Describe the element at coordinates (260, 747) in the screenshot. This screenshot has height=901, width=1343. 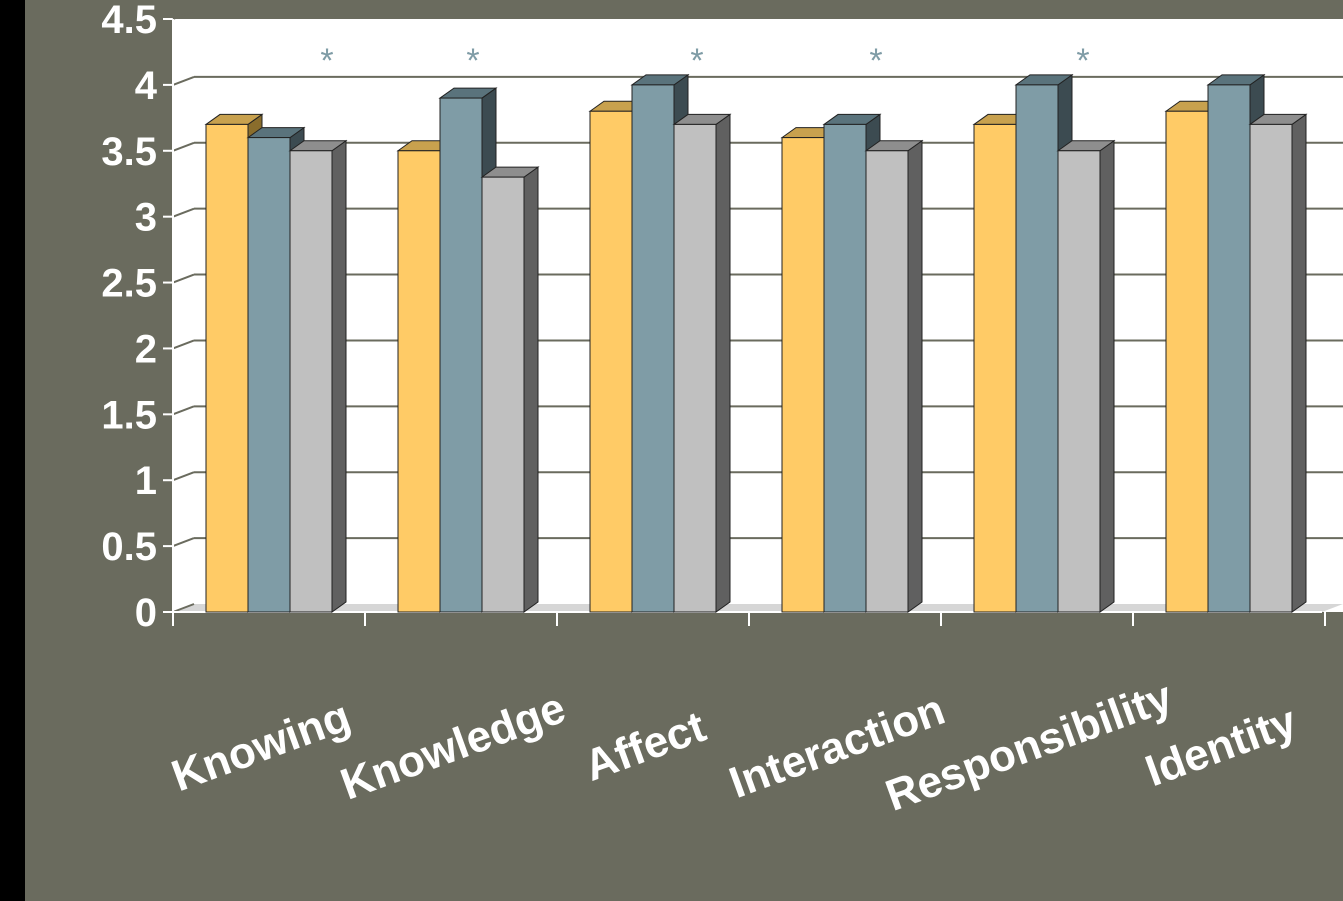
I see `category-label: Knowing` at that location.